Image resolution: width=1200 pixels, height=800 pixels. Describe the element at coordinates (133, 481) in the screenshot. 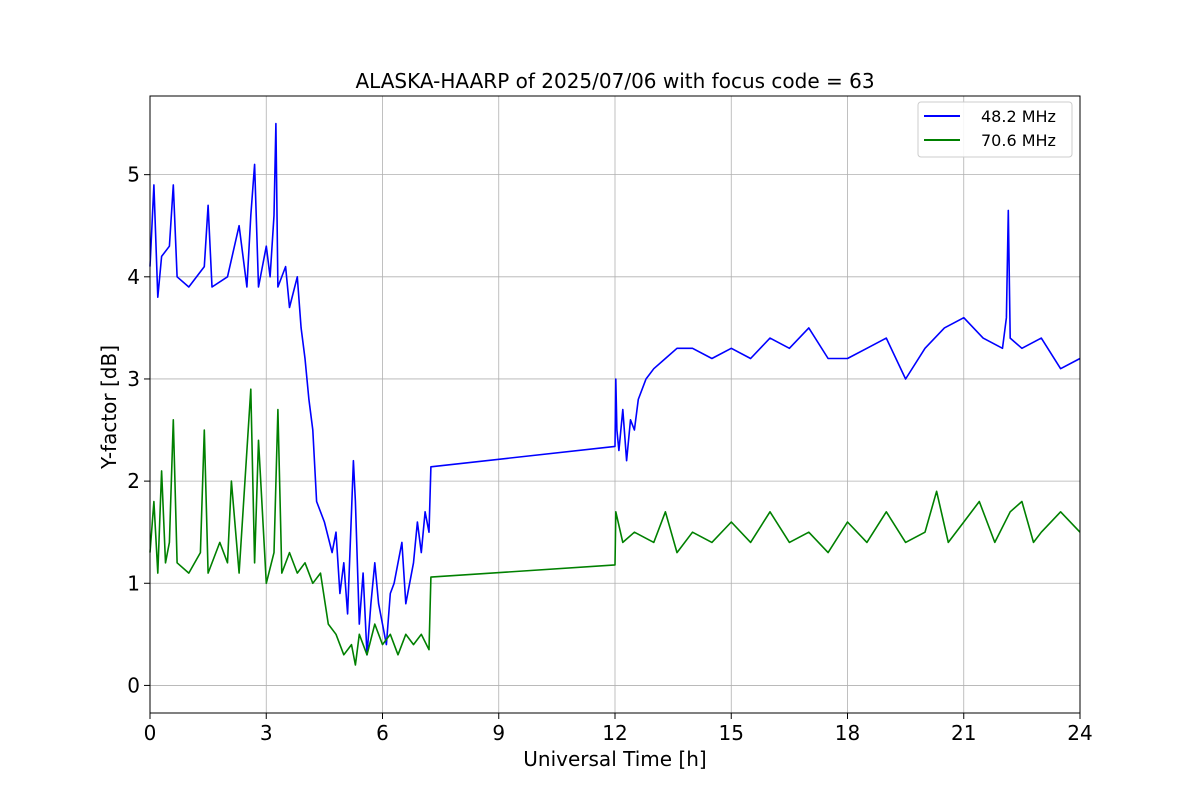

I see `y-tick-label: 2` at that location.